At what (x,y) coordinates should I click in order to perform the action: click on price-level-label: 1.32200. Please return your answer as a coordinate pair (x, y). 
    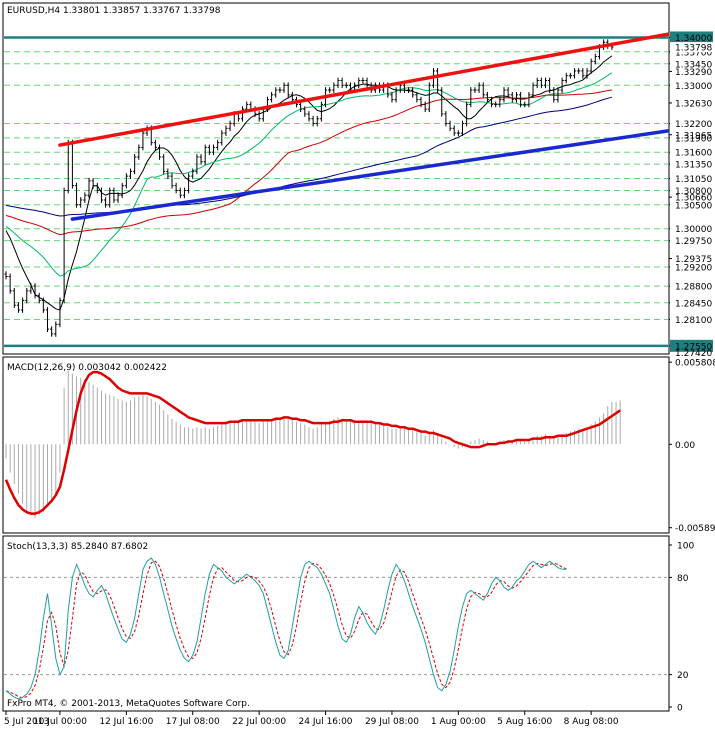
    Looking at the image, I should click on (693, 125).